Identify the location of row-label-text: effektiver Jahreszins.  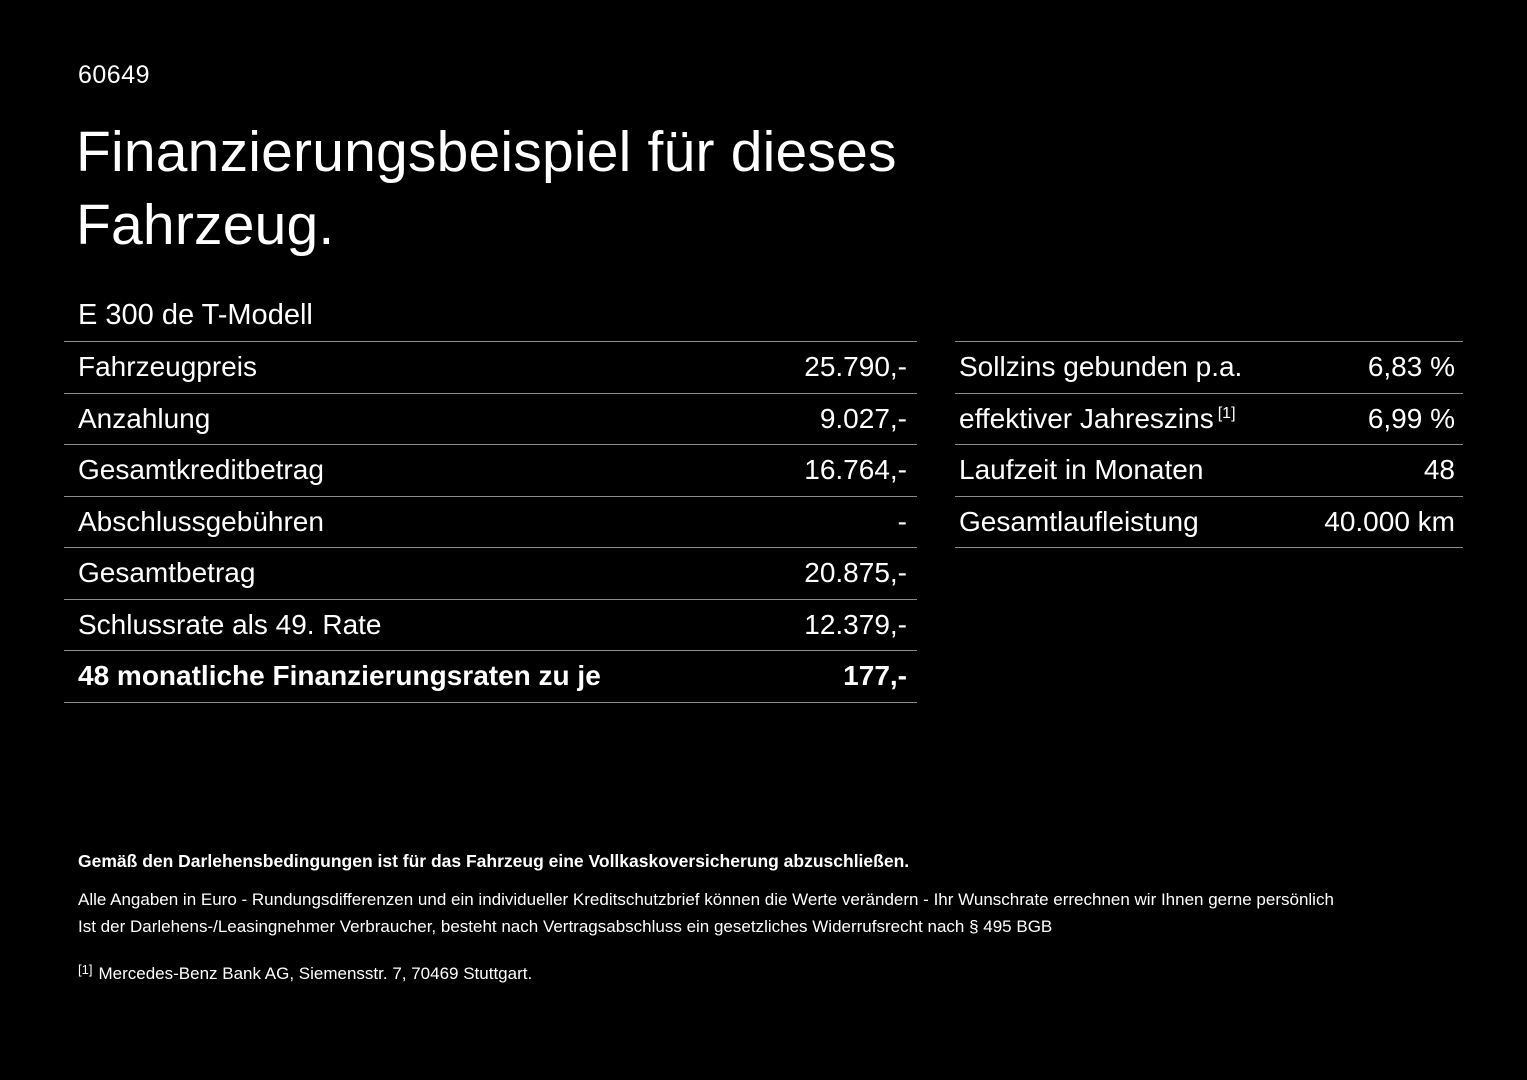
(1086, 418).